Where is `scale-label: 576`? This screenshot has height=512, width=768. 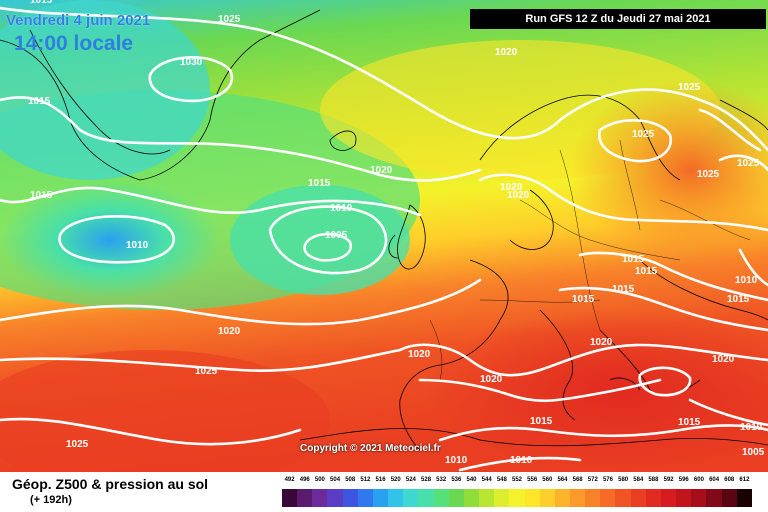
scale-label: 576 is located at coordinates (607, 480).